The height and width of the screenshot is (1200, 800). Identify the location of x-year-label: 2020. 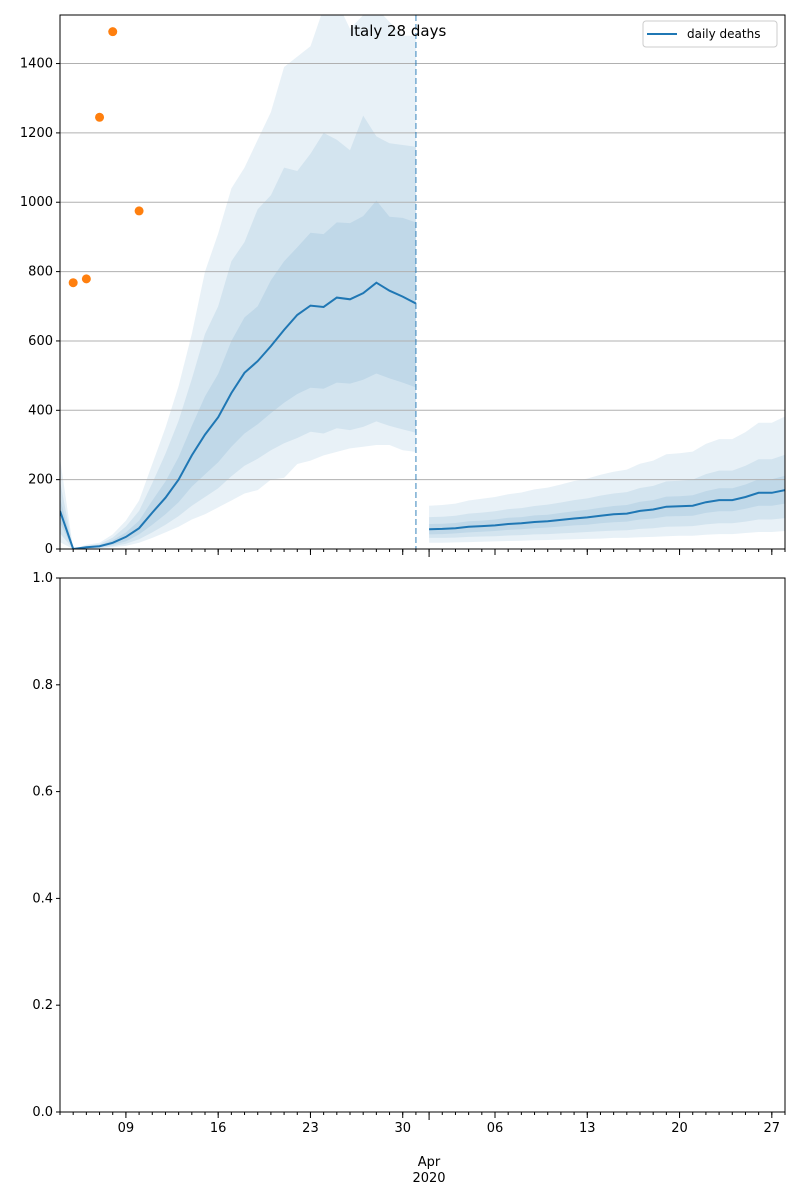
(428, 1178).